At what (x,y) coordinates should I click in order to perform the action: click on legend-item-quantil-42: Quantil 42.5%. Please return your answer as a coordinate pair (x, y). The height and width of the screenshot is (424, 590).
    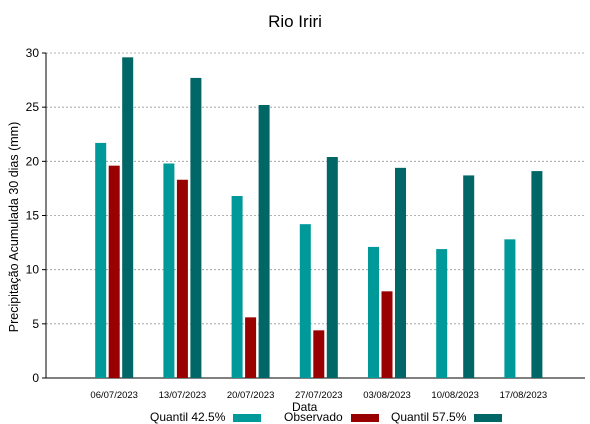
    Looking at the image, I should click on (206, 417).